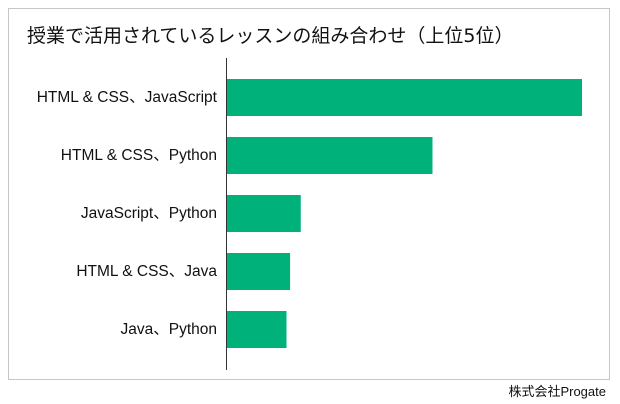 Image resolution: width=620 pixels, height=404 pixels. Describe the element at coordinates (149, 213) in the screenshot. I see `category-label-3: JavaScript、Python` at that location.